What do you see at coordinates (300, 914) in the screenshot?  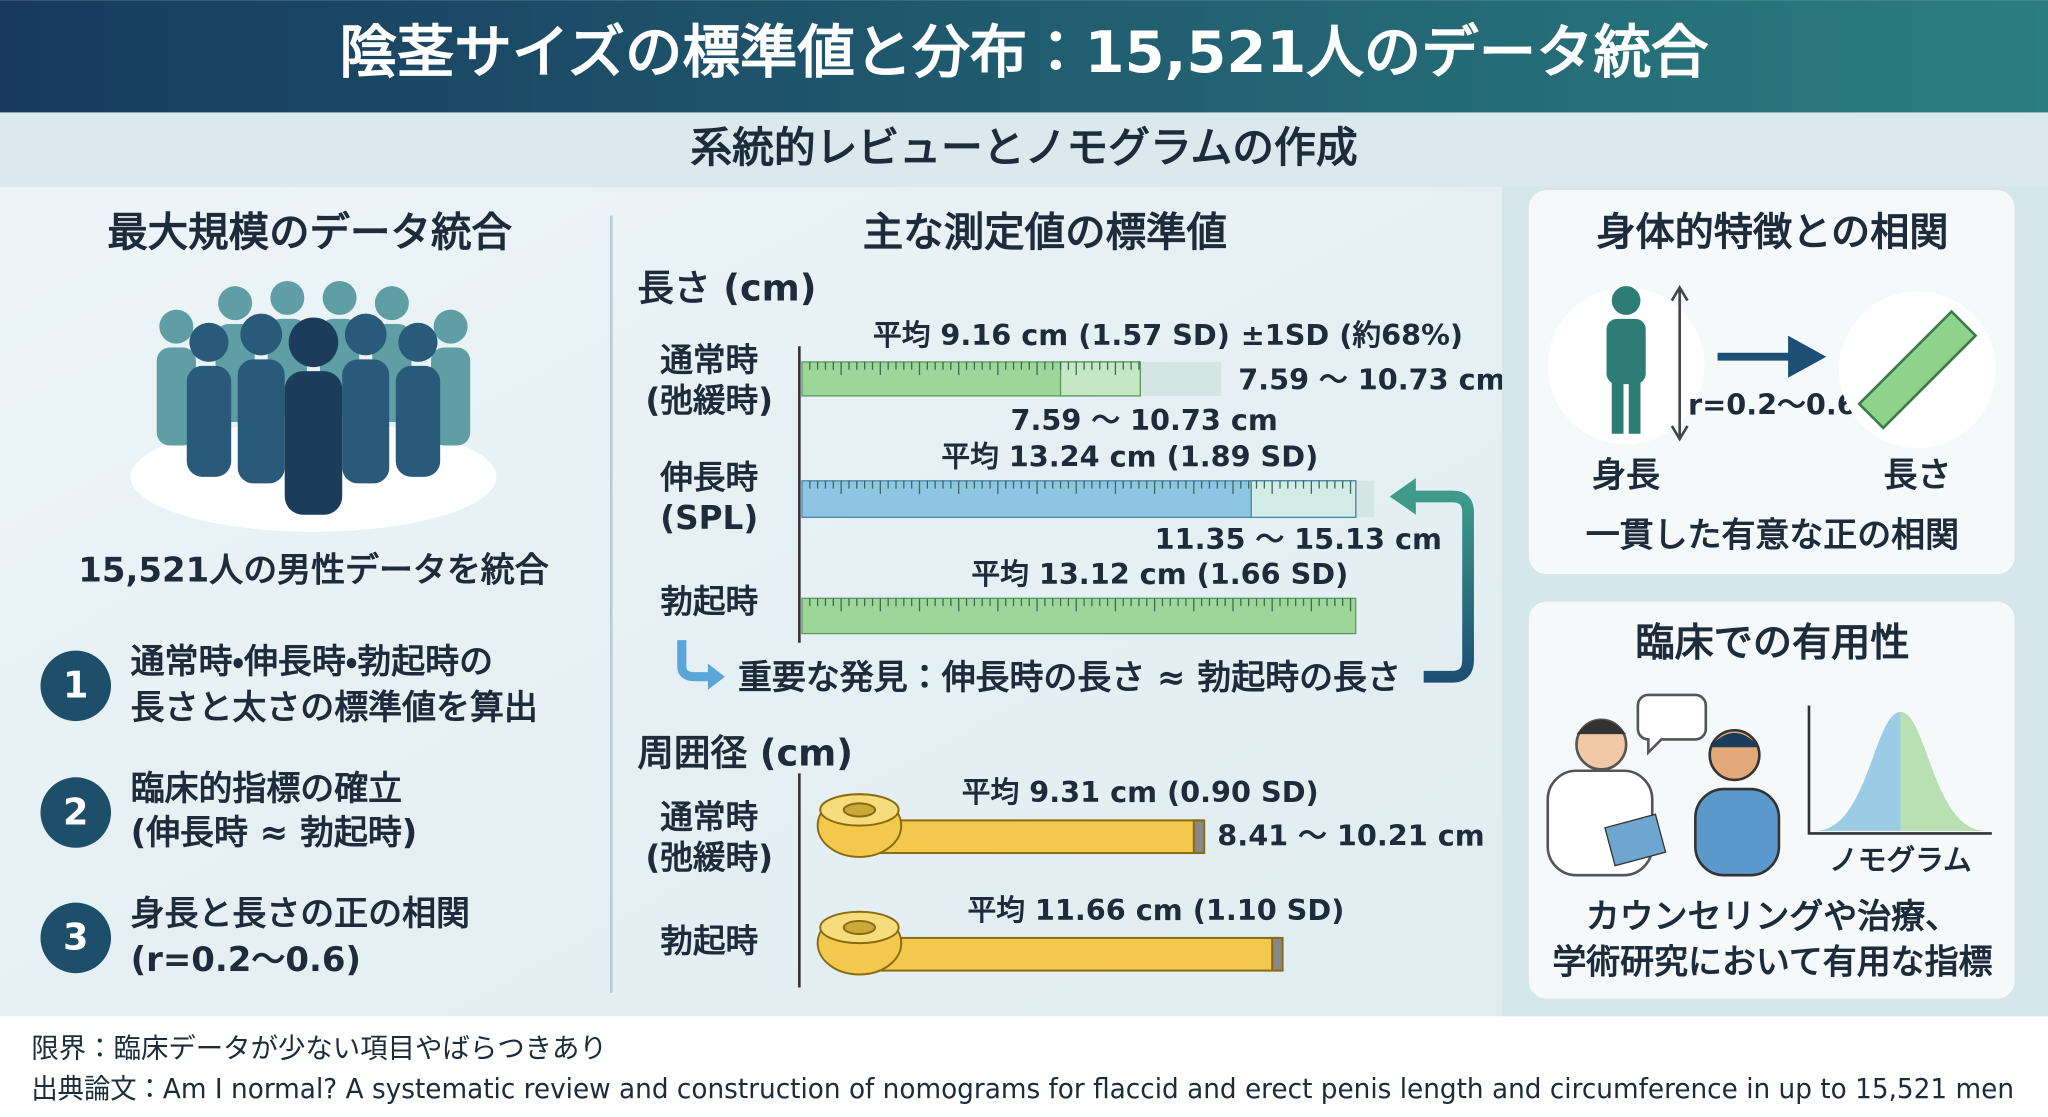 I see `point-text: 身長と長さの正の相関` at bounding box center [300, 914].